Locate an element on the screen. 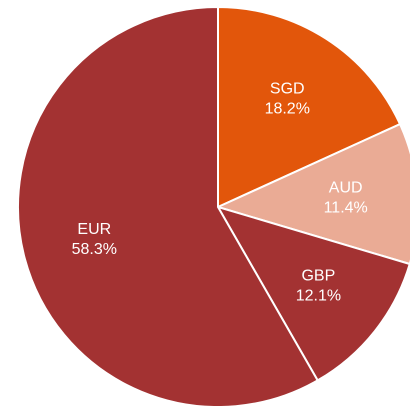  slice-label: AUD is located at coordinates (346, 187).